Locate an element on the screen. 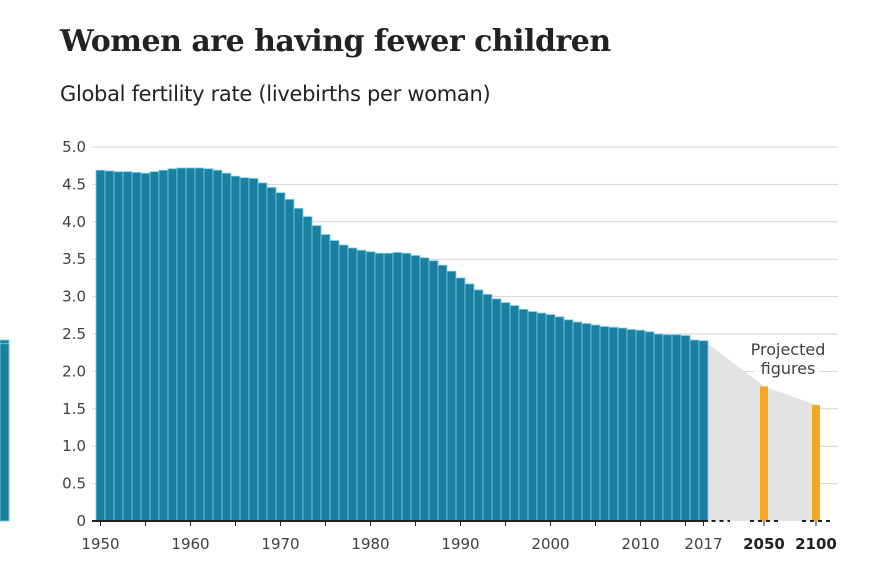  bar-1954 is located at coordinates (136, 347).